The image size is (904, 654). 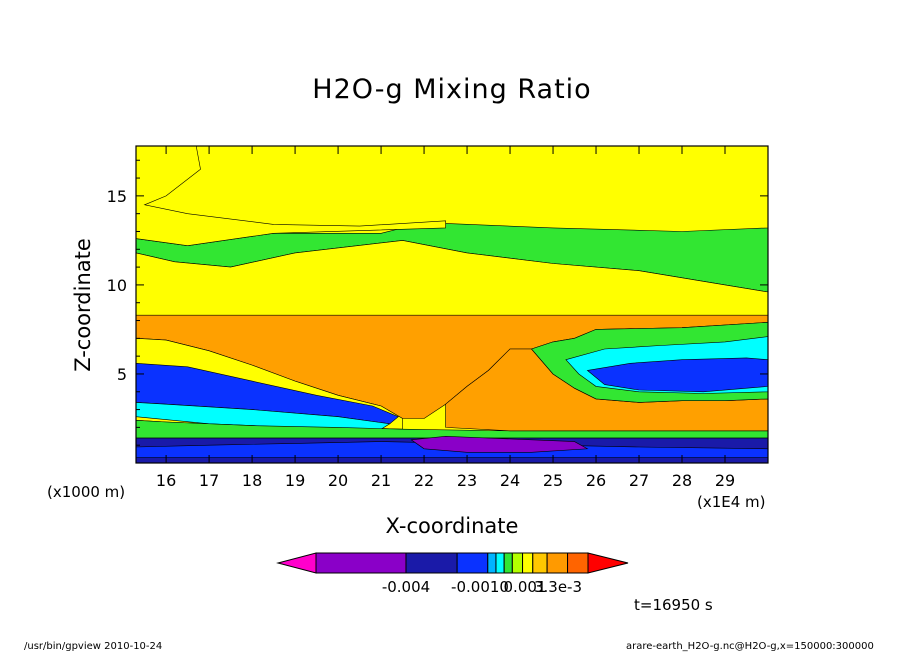 I want to click on y-tick-label: 15, so click(x=117, y=196).